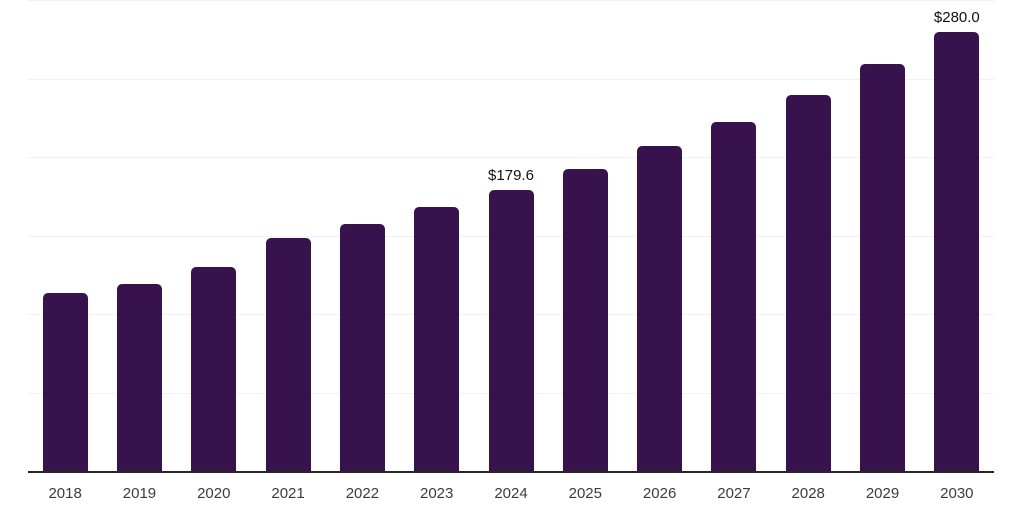  What do you see at coordinates (65, 382) in the screenshot?
I see `bar-2018` at bounding box center [65, 382].